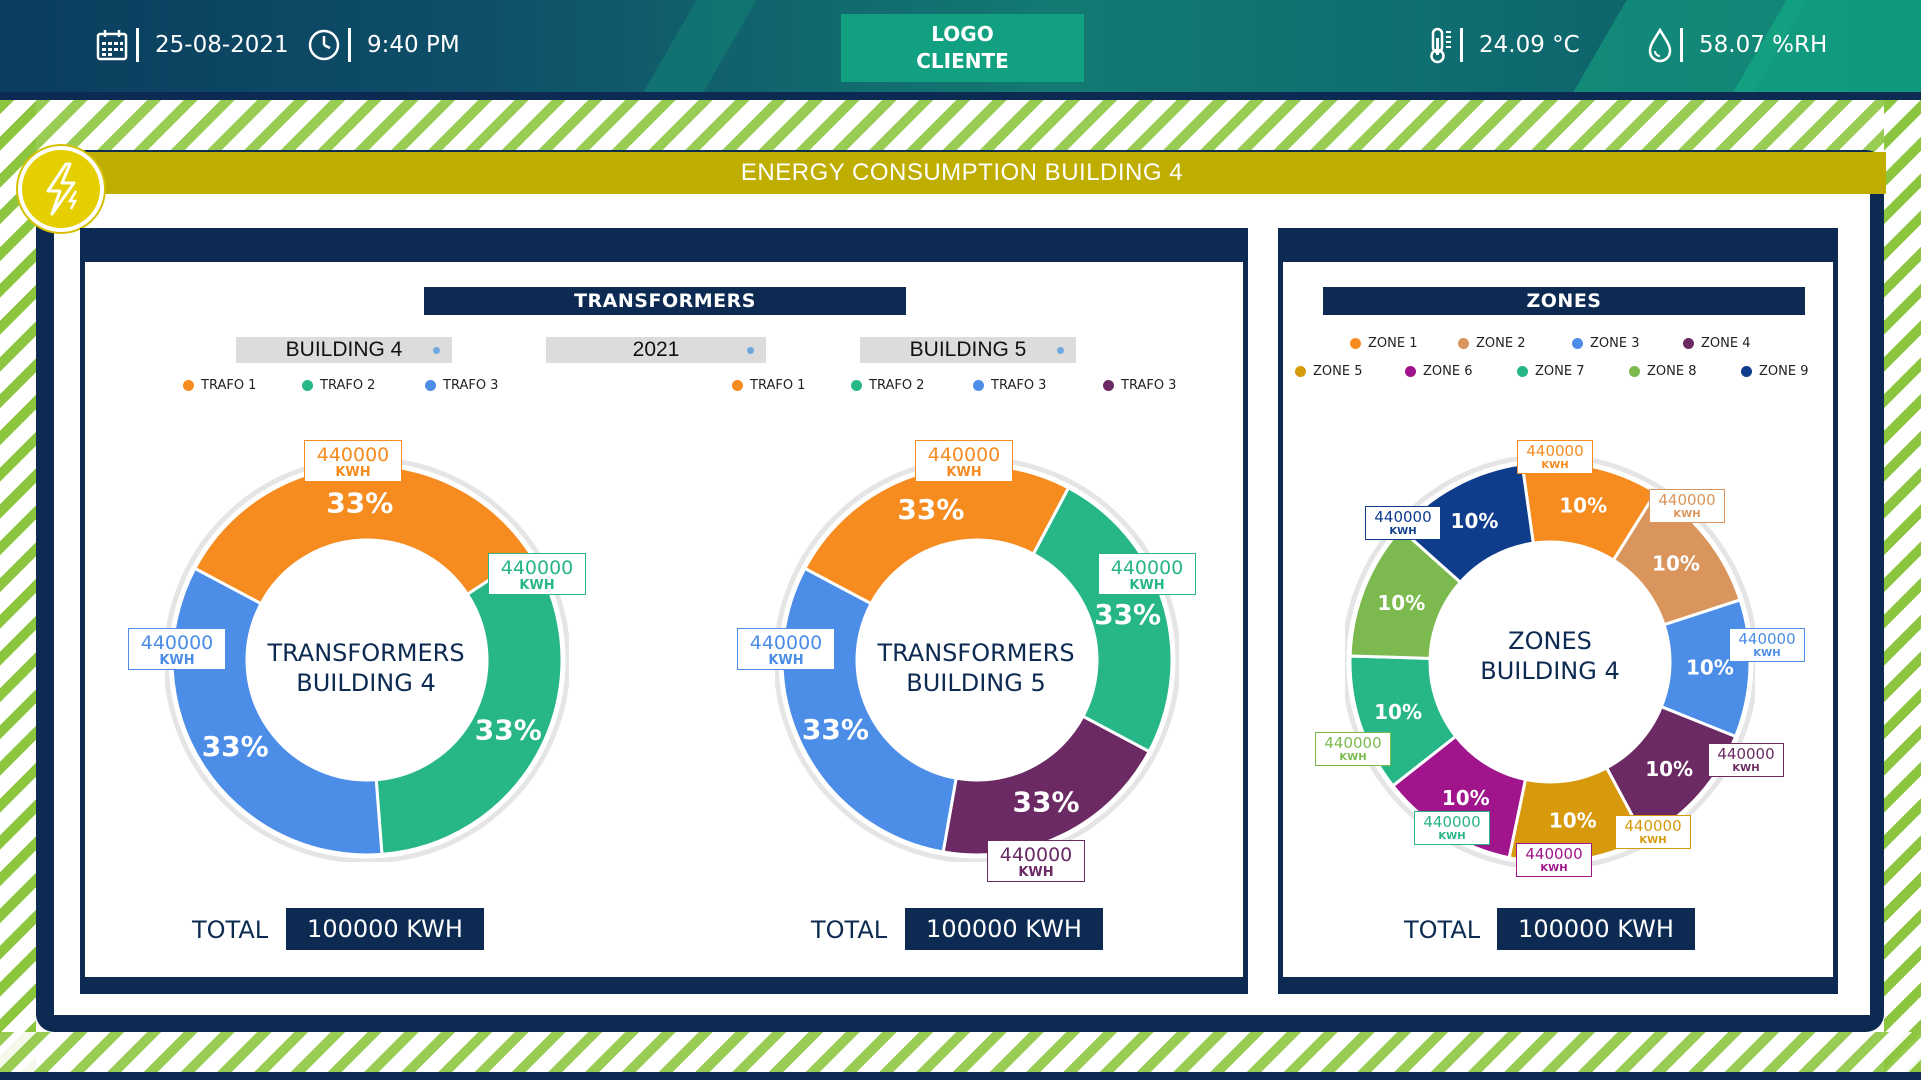  What do you see at coordinates (960, 1052) in the screenshot?
I see `stripe-pattern-bottom` at bounding box center [960, 1052].